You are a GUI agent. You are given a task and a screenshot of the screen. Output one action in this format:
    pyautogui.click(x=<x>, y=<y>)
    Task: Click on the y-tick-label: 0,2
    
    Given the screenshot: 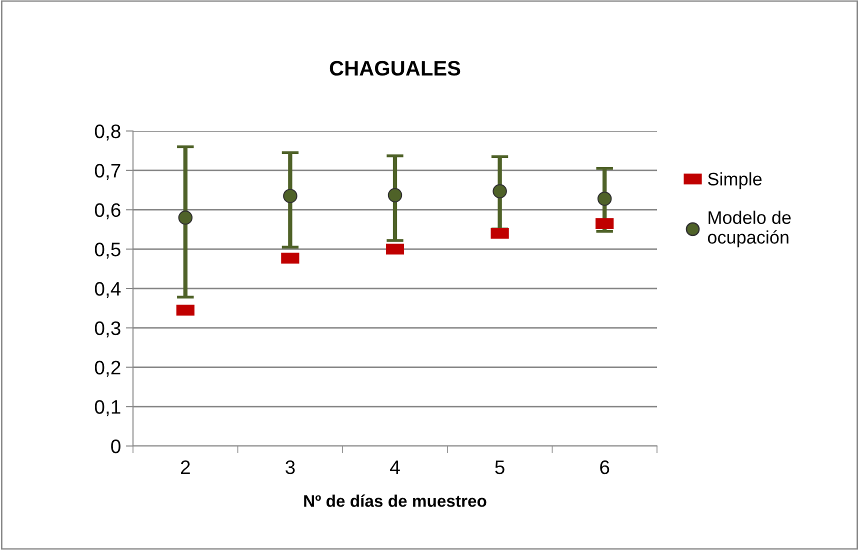 What is the action you would take?
    pyautogui.click(x=107, y=368)
    